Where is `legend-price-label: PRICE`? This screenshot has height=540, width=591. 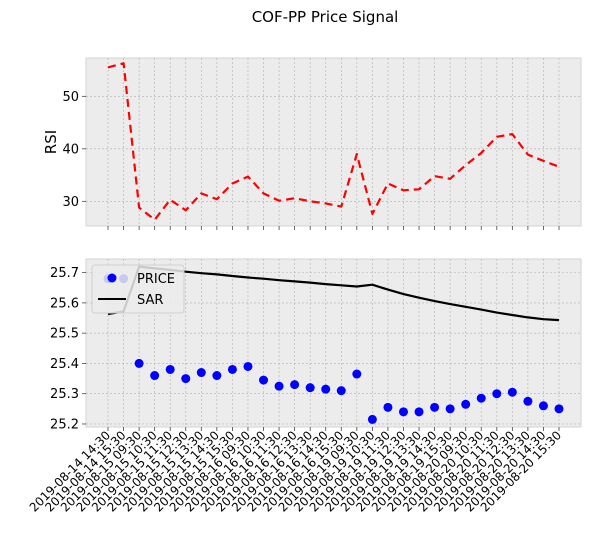 legend-price-label: PRICE is located at coordinates (156, 279).